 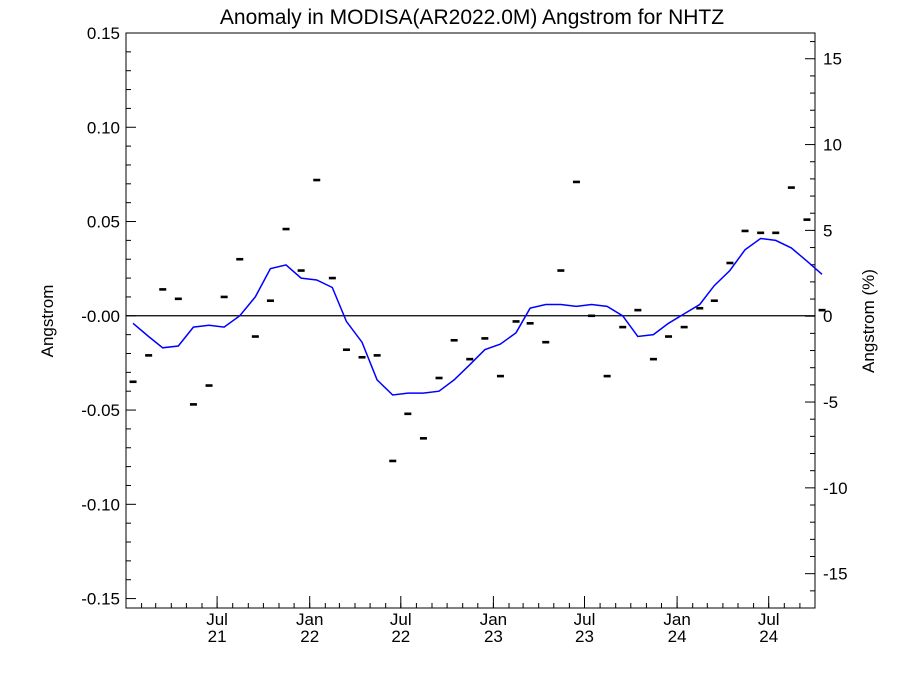 What do you see at coordinates (827, 316) in the screenshot?
I see `y2-tick-label: 0` at bounding box center [827, 316].